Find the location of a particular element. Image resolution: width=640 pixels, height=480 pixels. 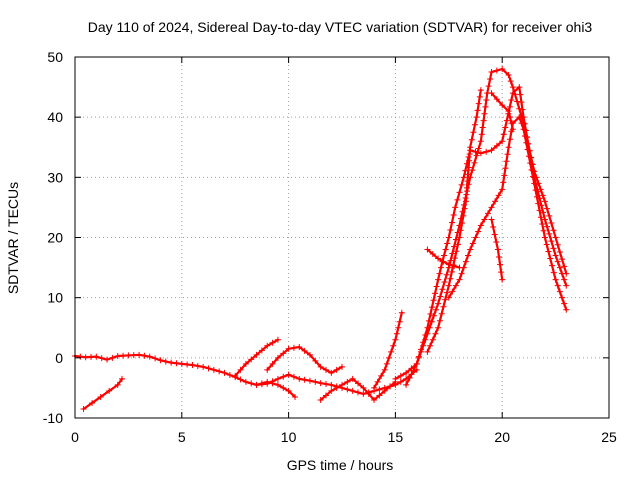

y-tick-label: 0 is located at coordinates (59, 358).